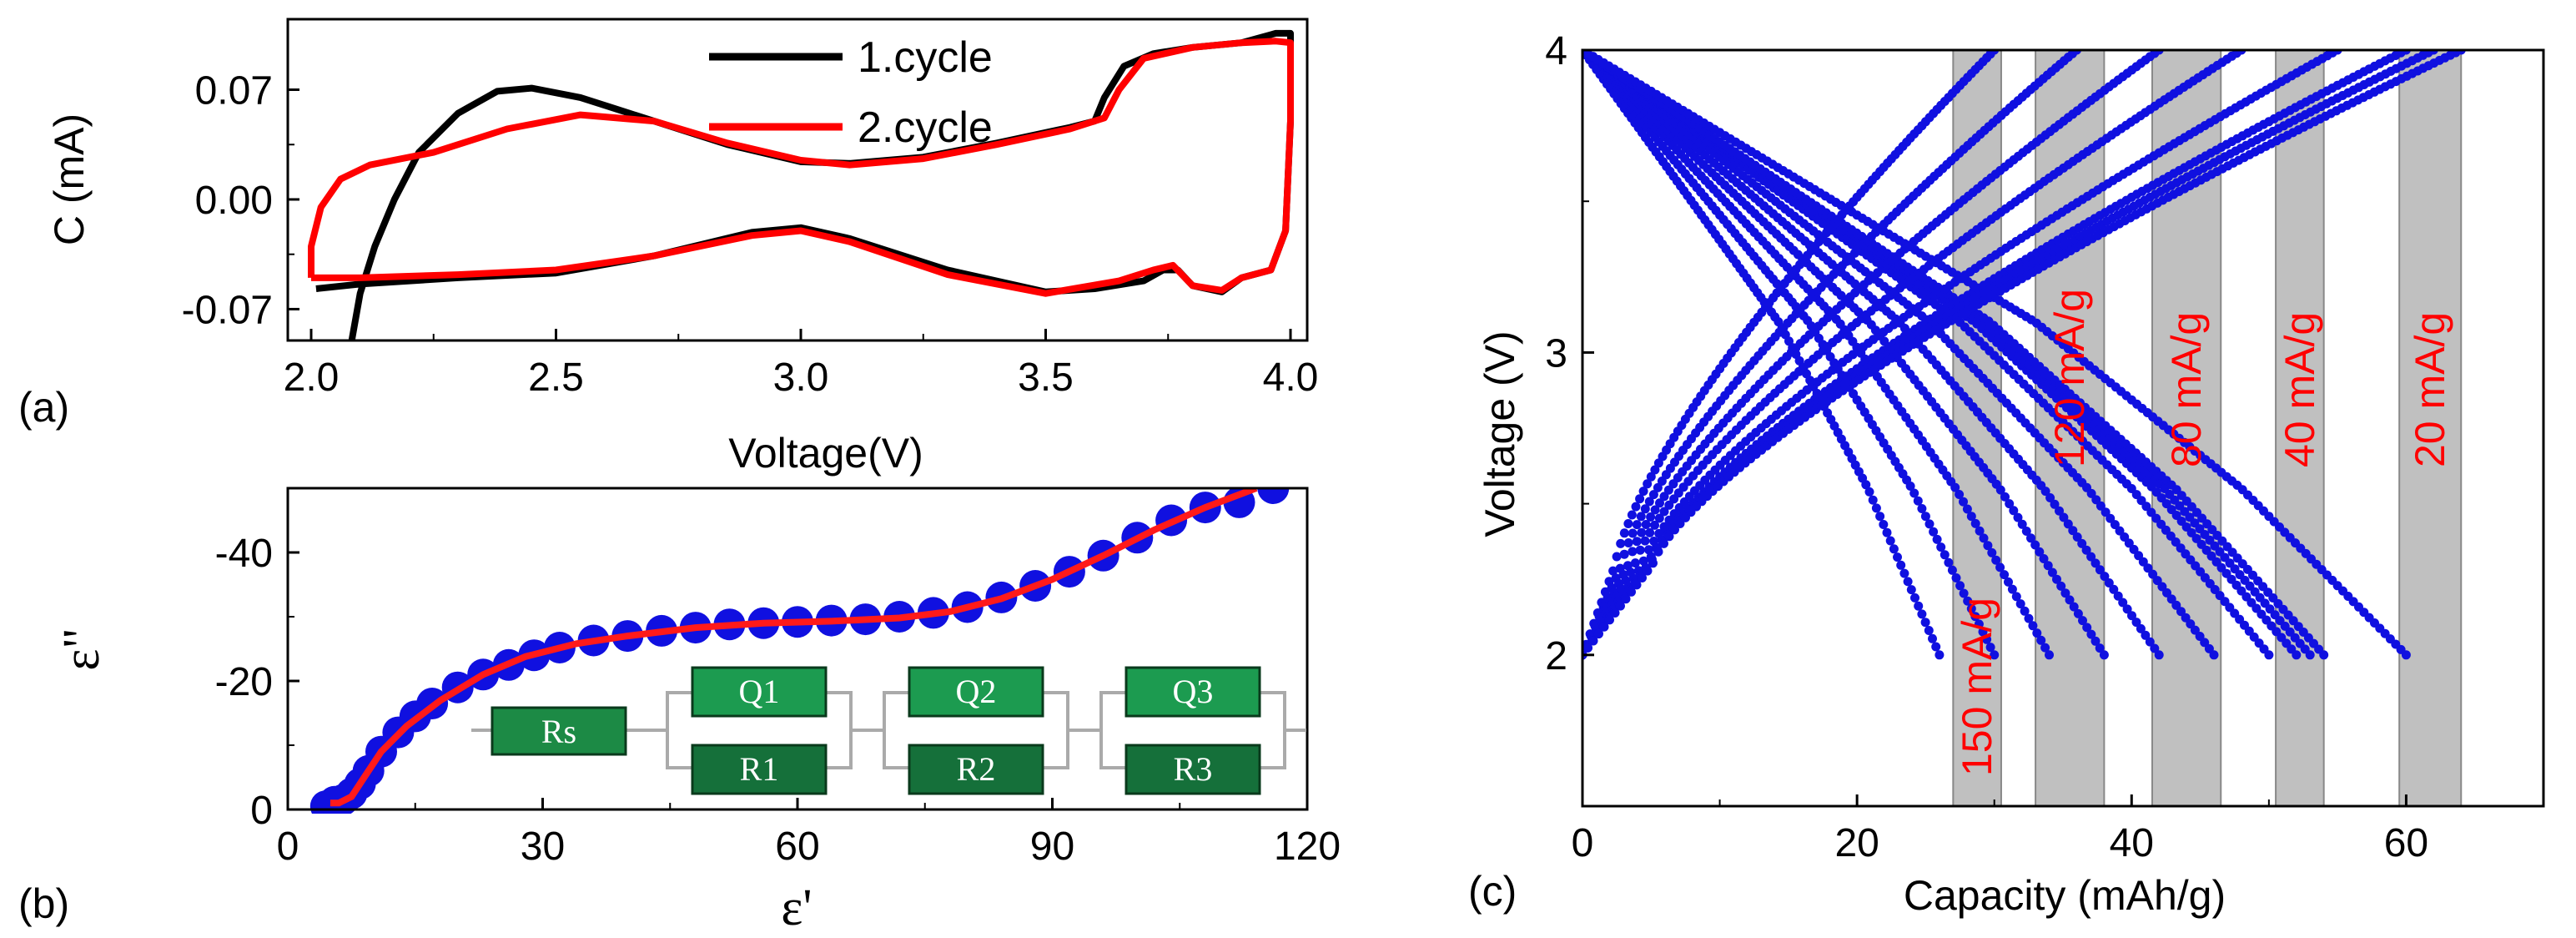 The height and width of the screenshot is (938, 2576). Describe the element at coordinates (1856, 843) in the screenshot. I see `x-tick-label: 20` at that location.